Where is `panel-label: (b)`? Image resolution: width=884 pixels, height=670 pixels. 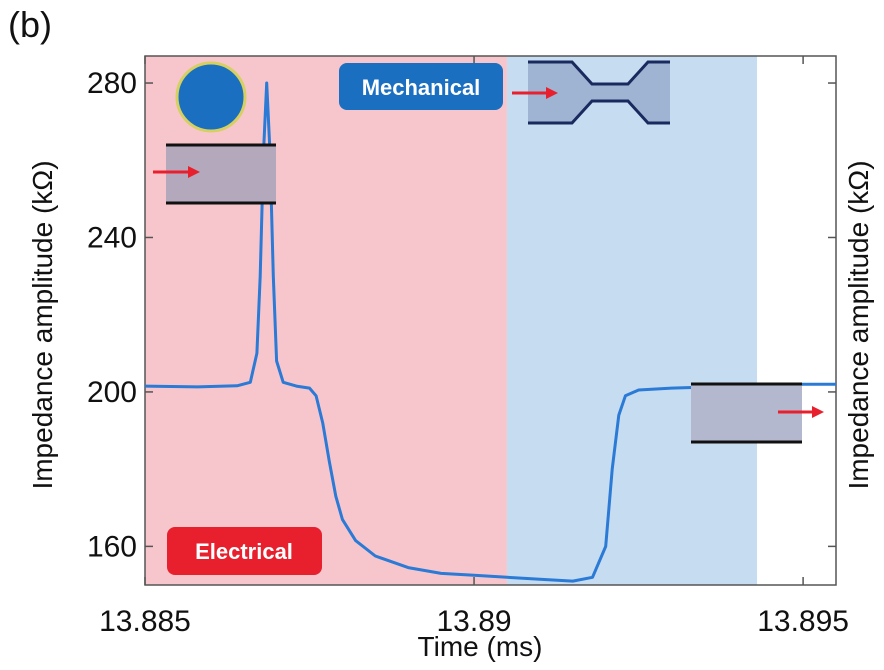
panel-label: (b) is located at coordinates (30, 24).